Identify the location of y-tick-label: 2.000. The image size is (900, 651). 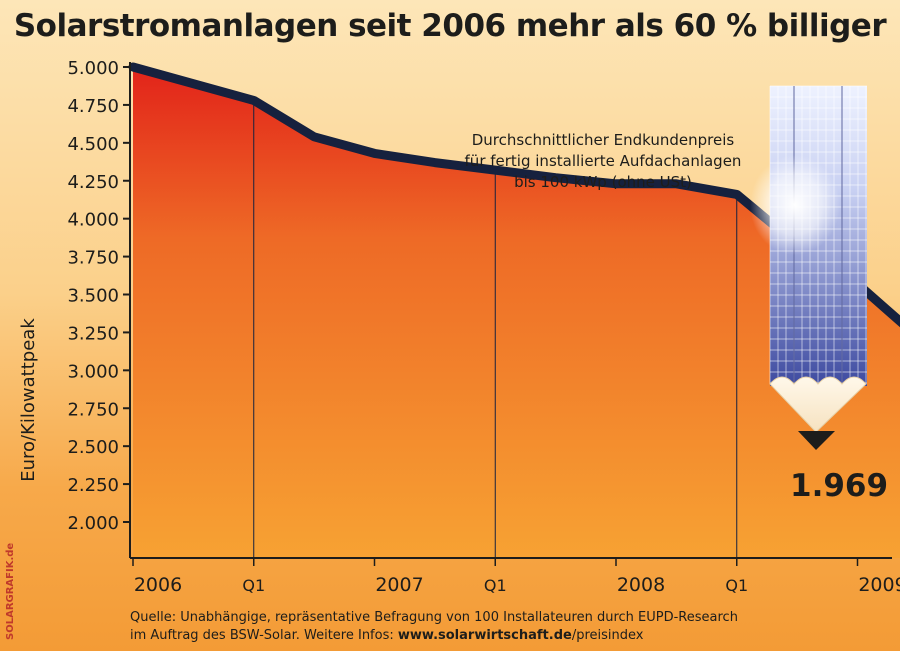
(93, 523).